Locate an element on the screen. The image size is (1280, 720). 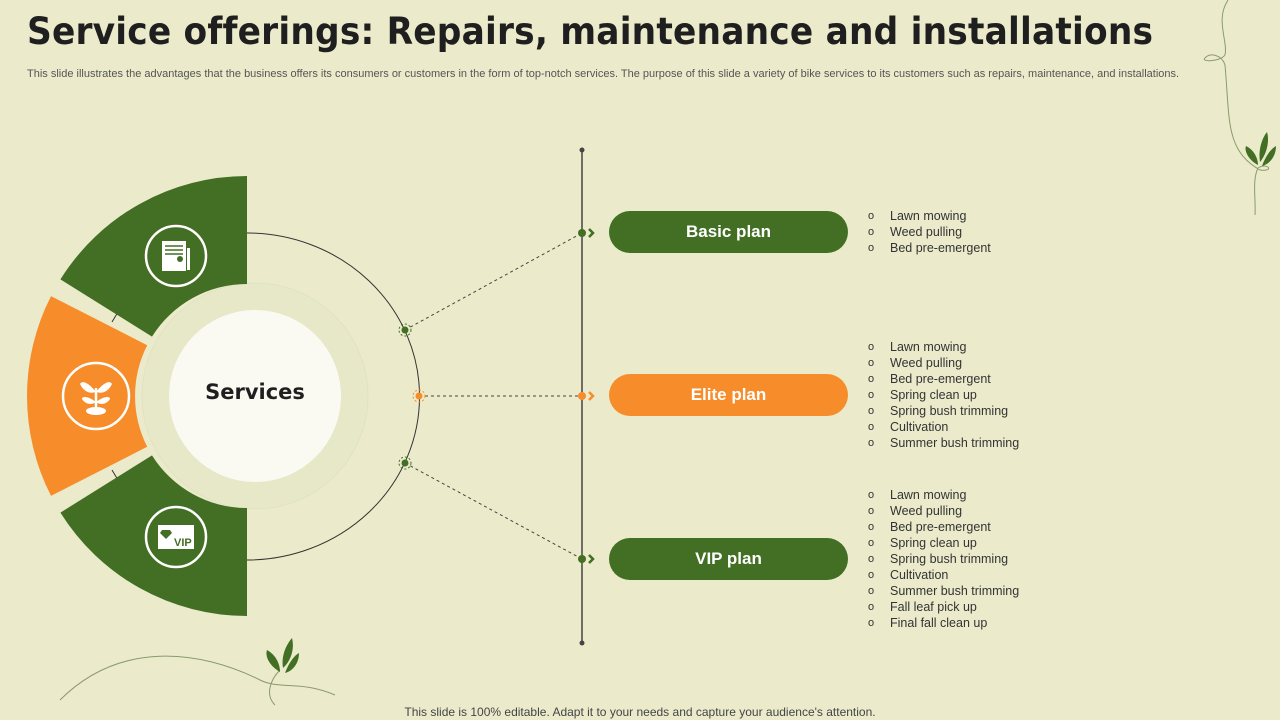
connector-dots is located at coordinates (492, 396).